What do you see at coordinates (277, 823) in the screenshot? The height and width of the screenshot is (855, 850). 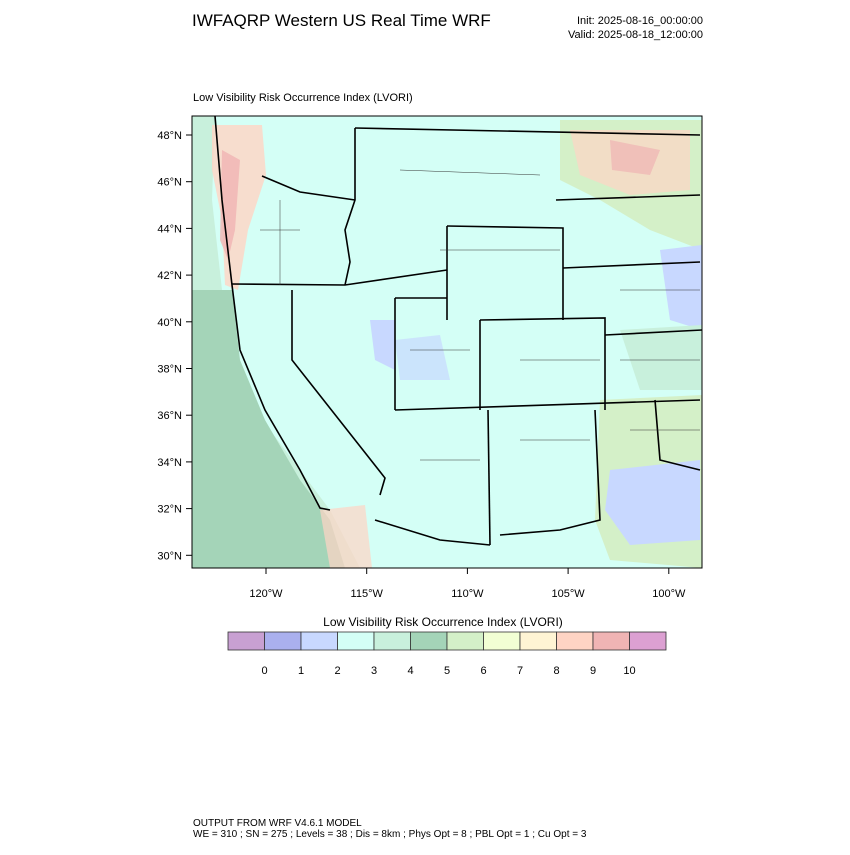 I see `footer-line: OUTPUT FROM WRF V4.6.1 MODEL` at bounding box center [277, 823].